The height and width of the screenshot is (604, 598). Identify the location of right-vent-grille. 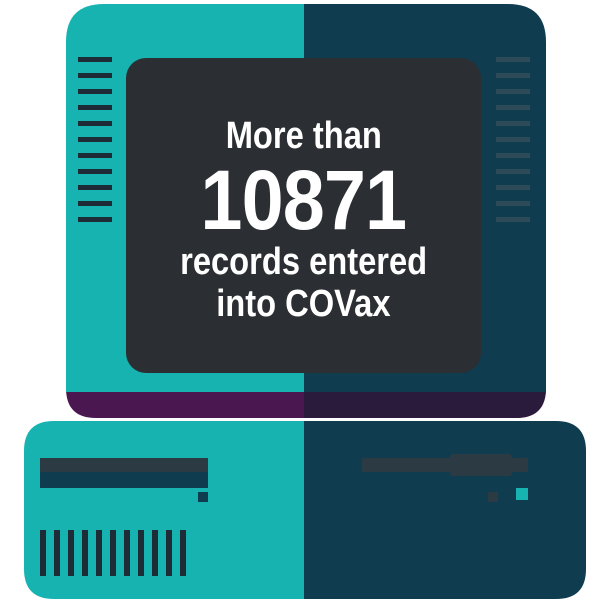
(513, 139).